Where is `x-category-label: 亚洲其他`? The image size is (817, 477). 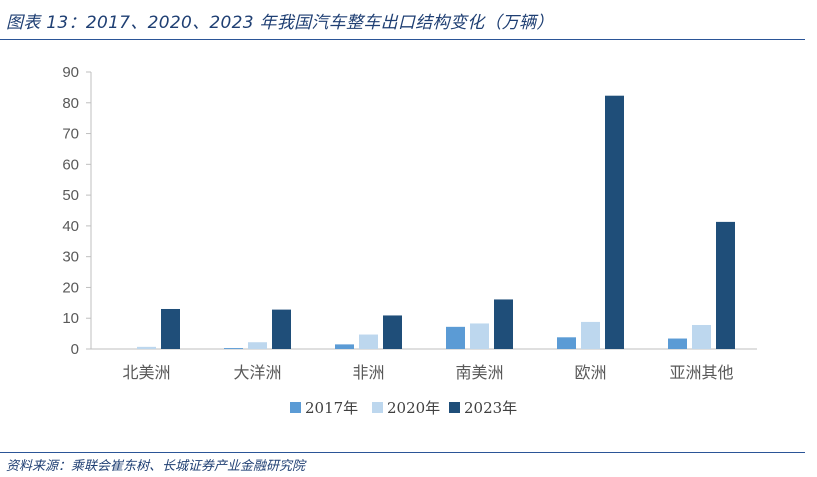
x-category-label: 亚洲其他 is located at coordinates (701, 372).